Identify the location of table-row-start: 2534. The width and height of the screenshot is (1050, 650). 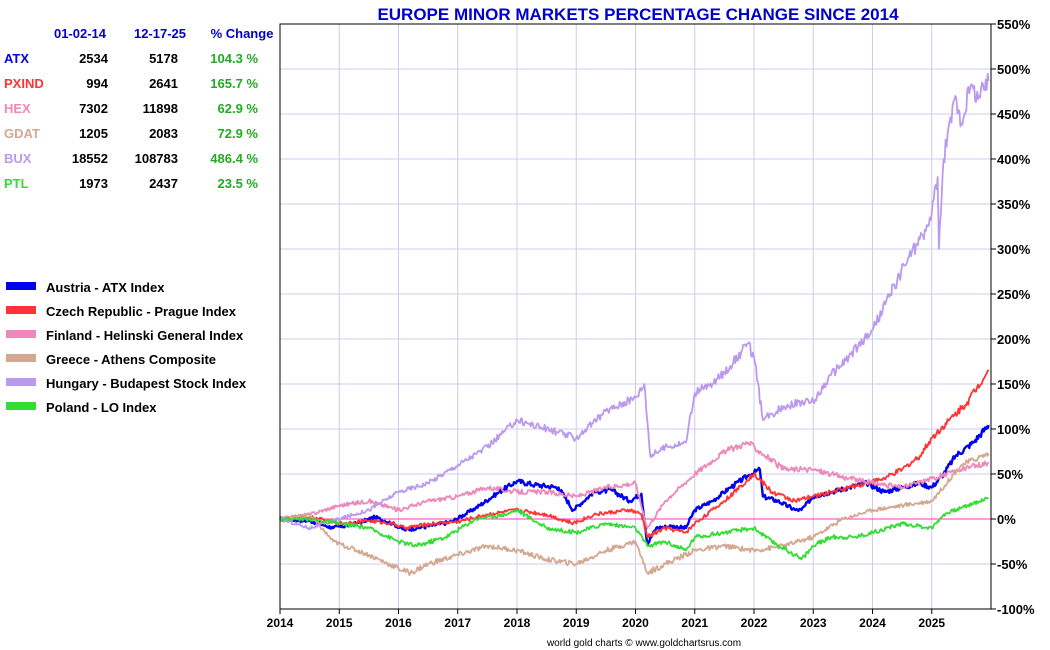
(94, 58).